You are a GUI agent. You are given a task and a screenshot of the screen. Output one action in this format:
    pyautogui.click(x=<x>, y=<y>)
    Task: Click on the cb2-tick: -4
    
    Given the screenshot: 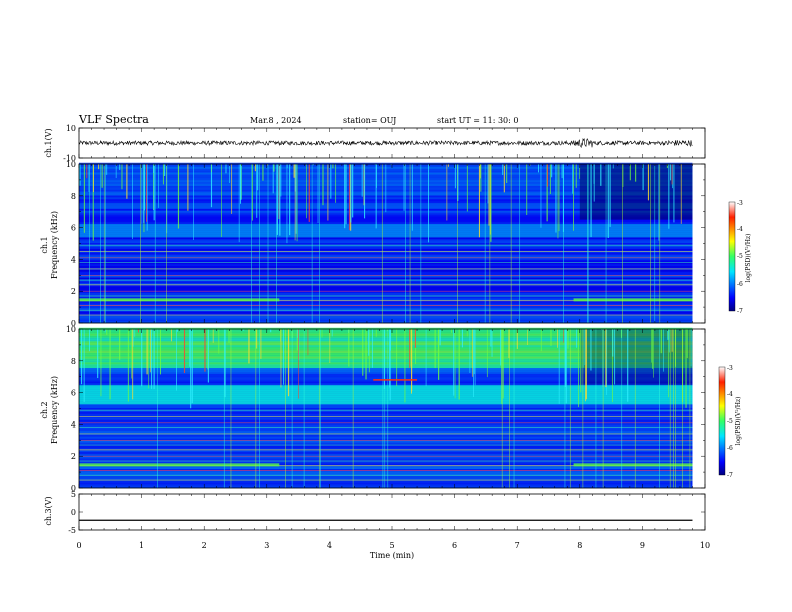 What is the action you would take?
    pyautogui.click(x=730, y=394)
    